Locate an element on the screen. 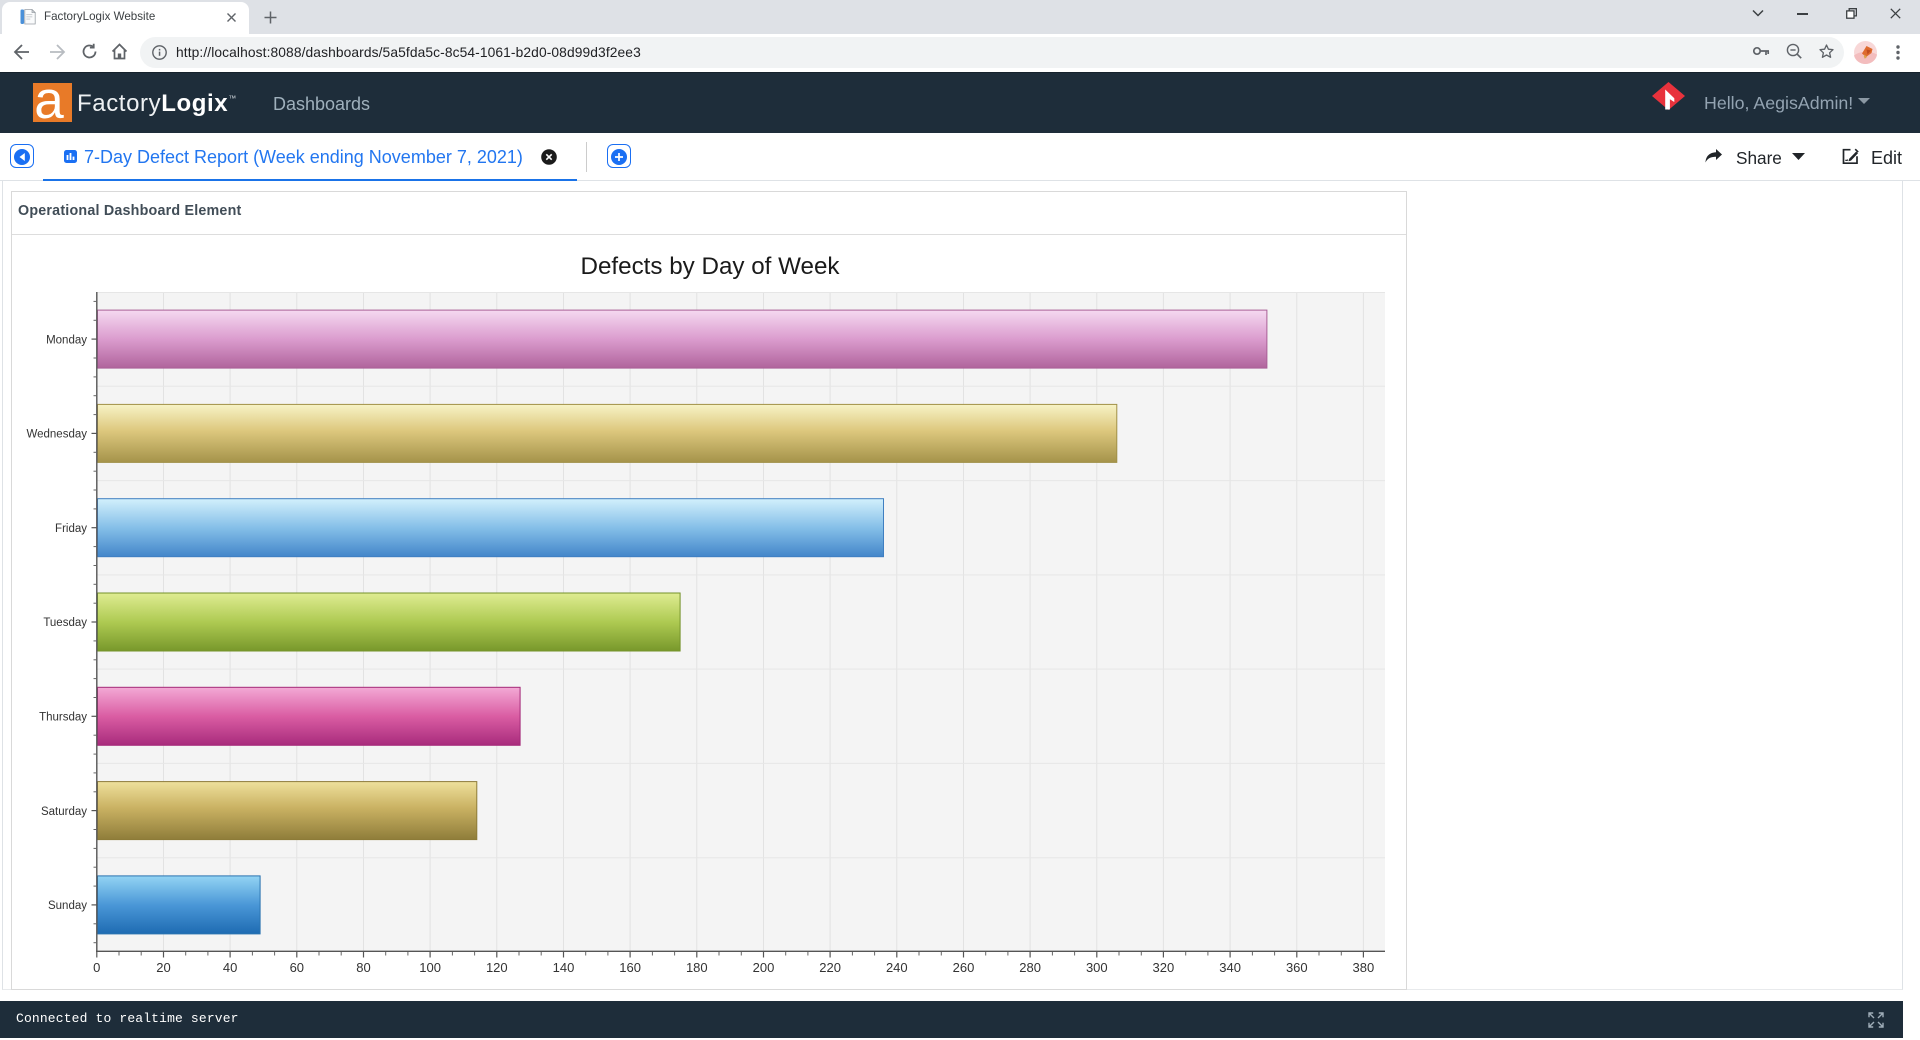 The height and width of the screenshot is (1040, 1920). svg-text: 180 is located at coordinates (697, 967).